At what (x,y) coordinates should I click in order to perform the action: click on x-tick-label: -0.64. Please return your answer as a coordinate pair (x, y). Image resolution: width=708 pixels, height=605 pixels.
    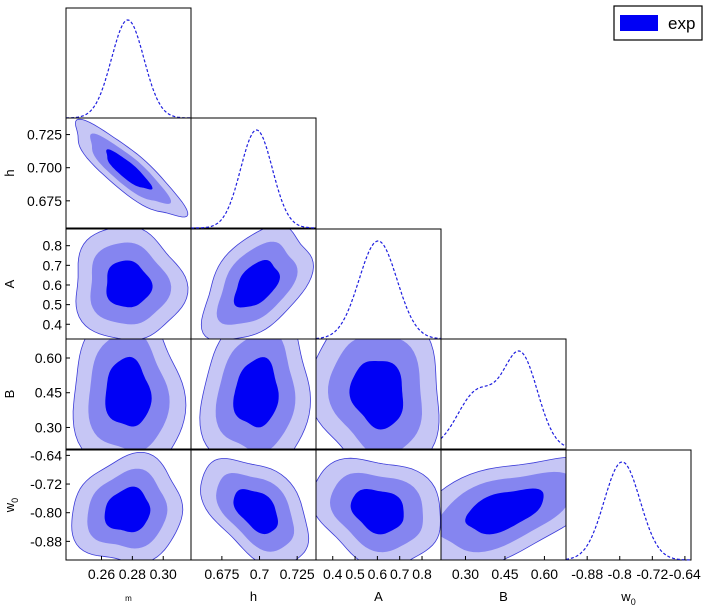
    Looking at the image, I should click on (685, 574).